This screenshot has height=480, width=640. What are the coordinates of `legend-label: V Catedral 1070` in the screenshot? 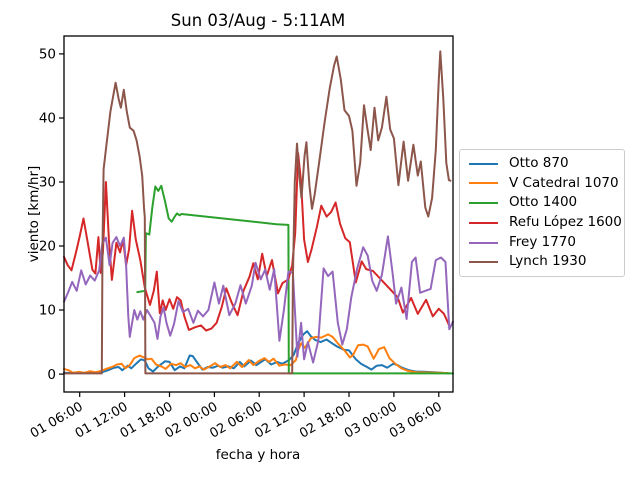 It's located at (564, 182).